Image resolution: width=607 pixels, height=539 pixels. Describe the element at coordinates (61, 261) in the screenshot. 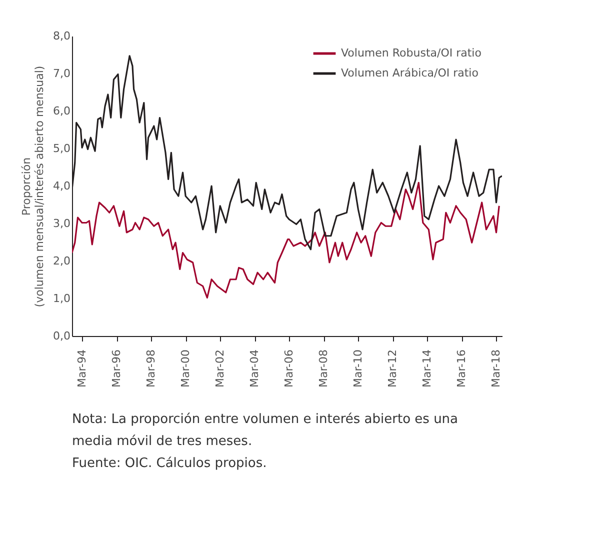

I see `y-tick-label: 2,0` at that location.